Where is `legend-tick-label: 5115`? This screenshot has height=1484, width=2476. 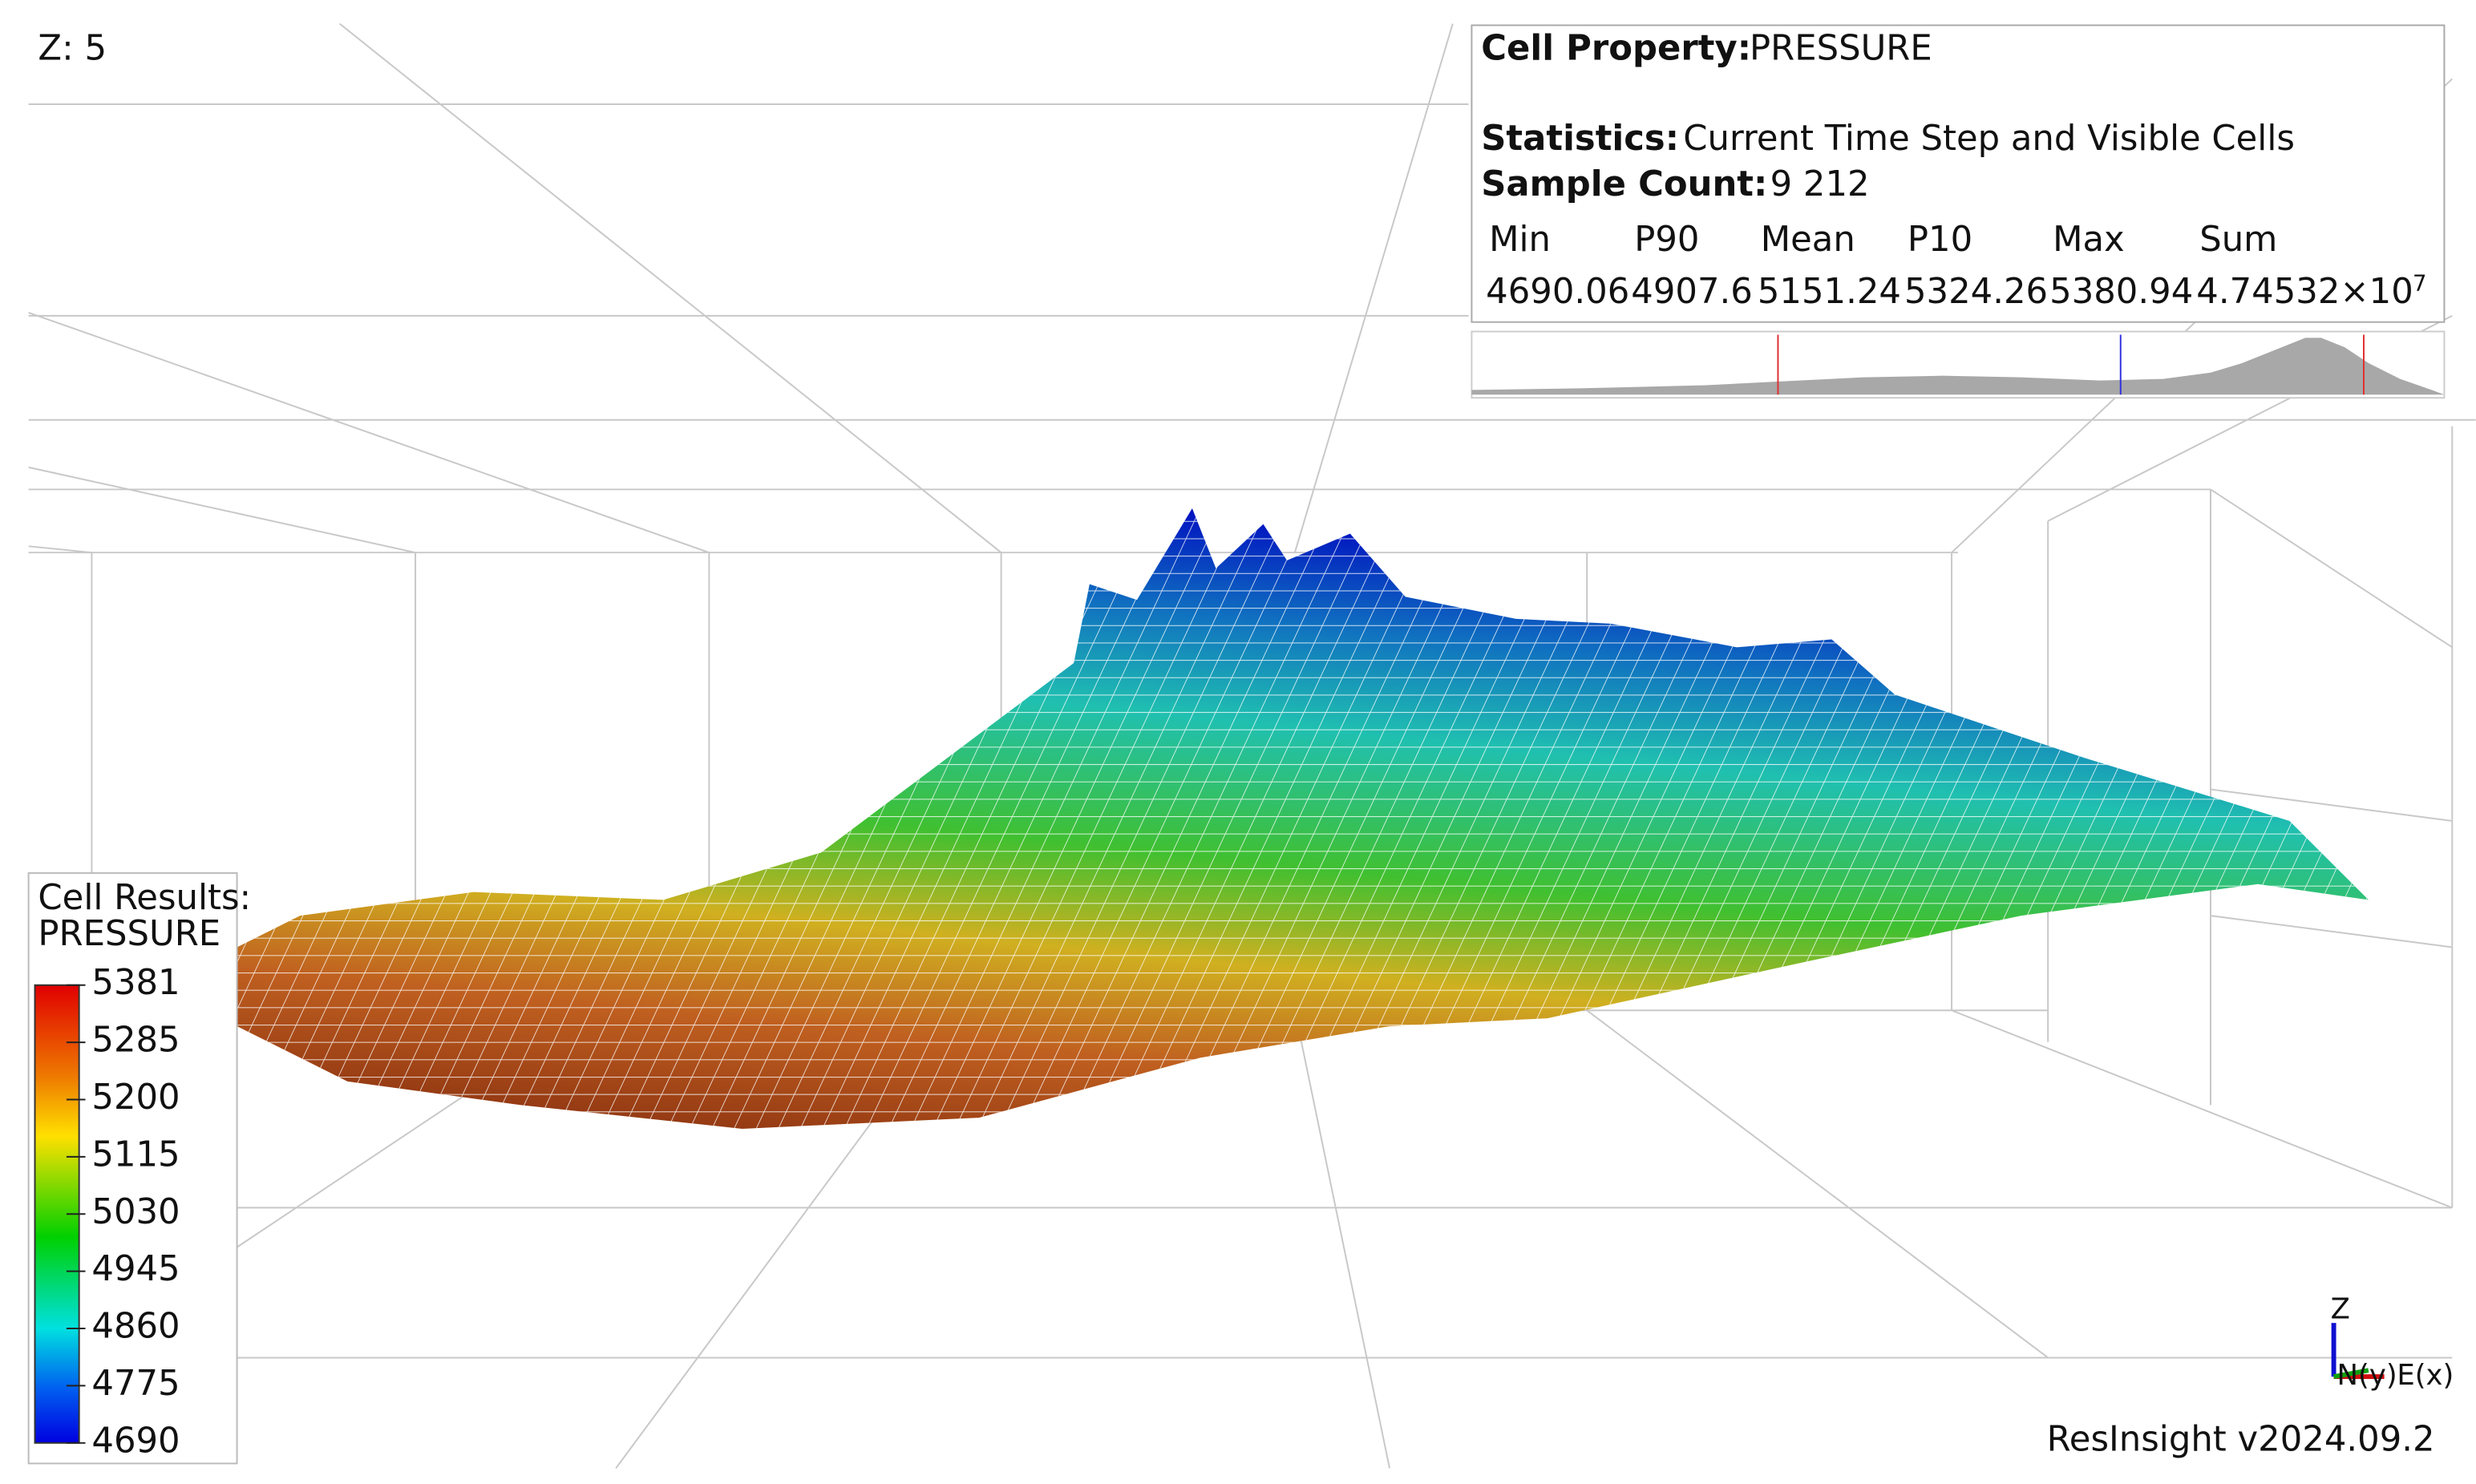
legend-tick-label: 5115 is located at coordinates (135, 1155).